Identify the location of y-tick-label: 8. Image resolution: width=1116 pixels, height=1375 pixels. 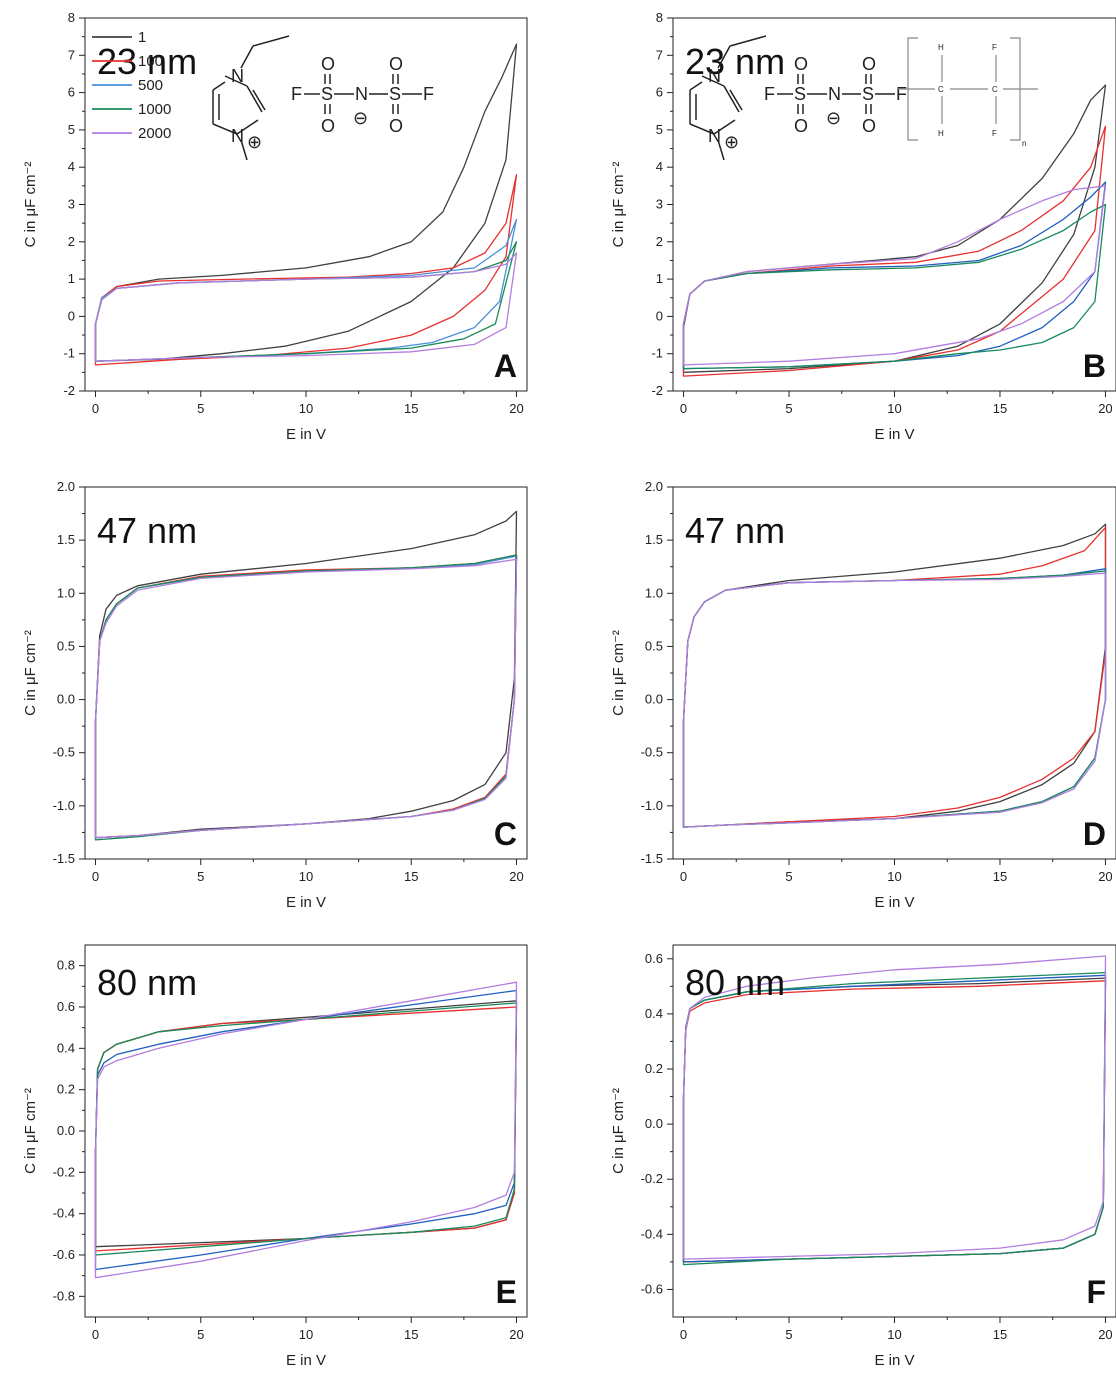
(71, 17).